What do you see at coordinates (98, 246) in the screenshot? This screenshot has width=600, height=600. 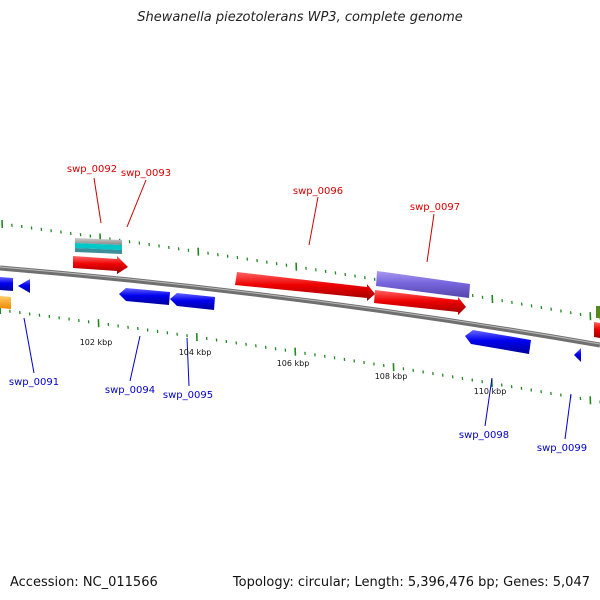 I see `rna-feature-stack` at bounding box center [98, 246].